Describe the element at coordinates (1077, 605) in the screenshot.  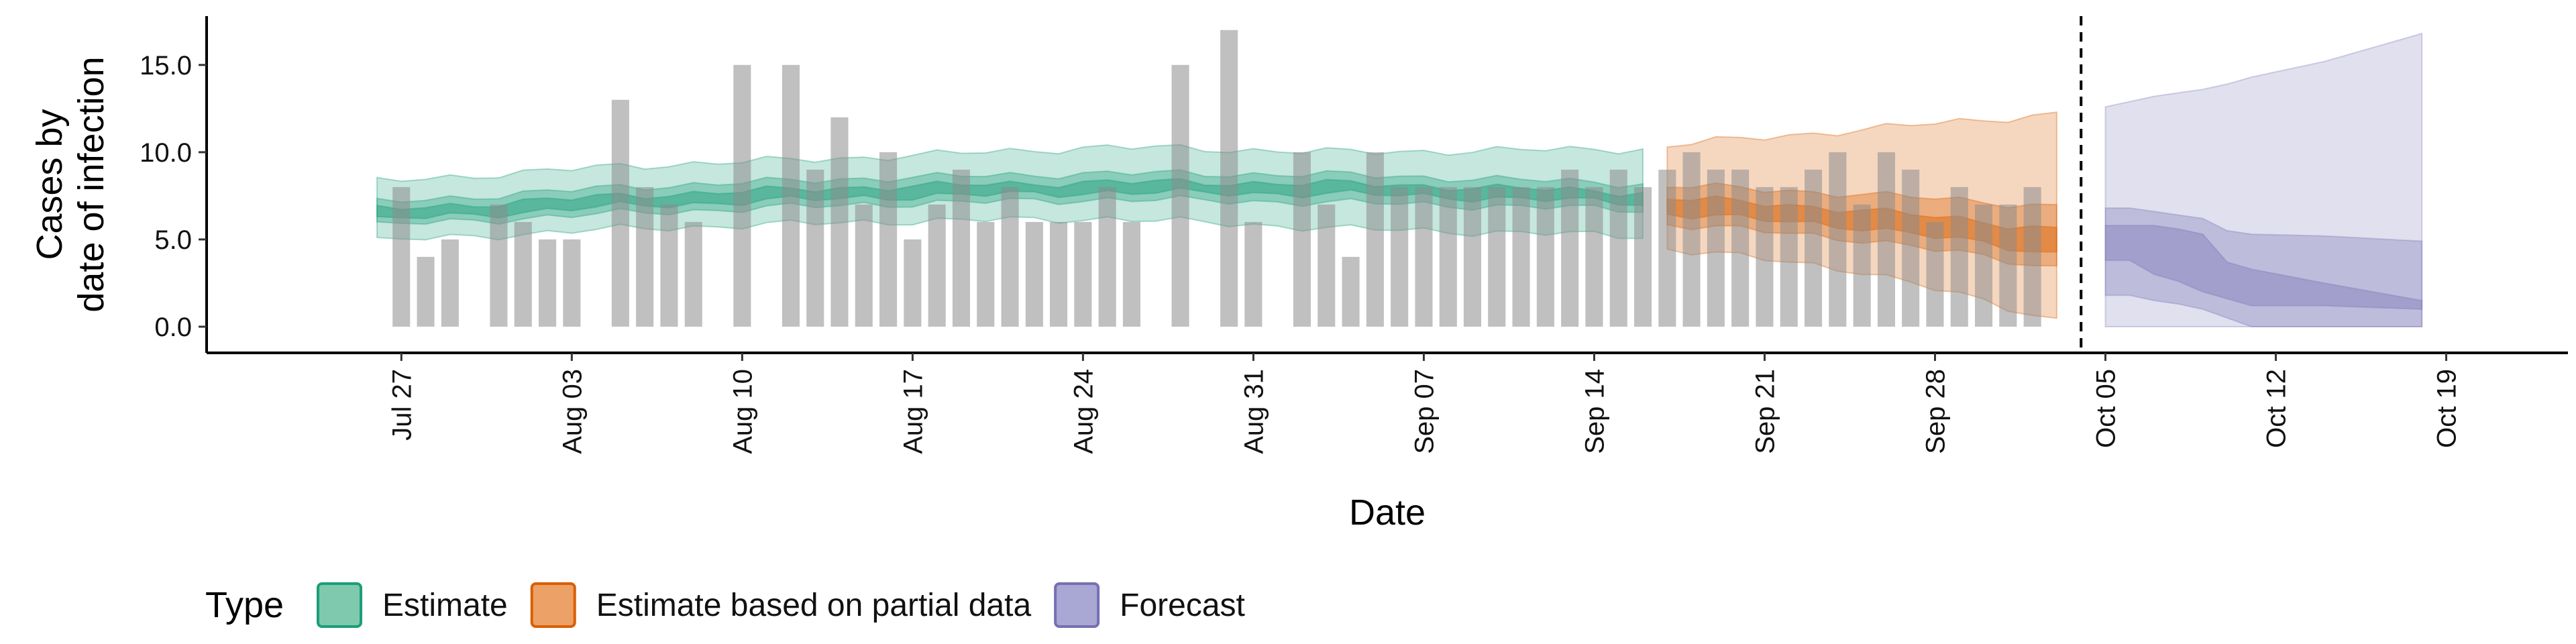
I see `legend-swatch-forecast` at that location.